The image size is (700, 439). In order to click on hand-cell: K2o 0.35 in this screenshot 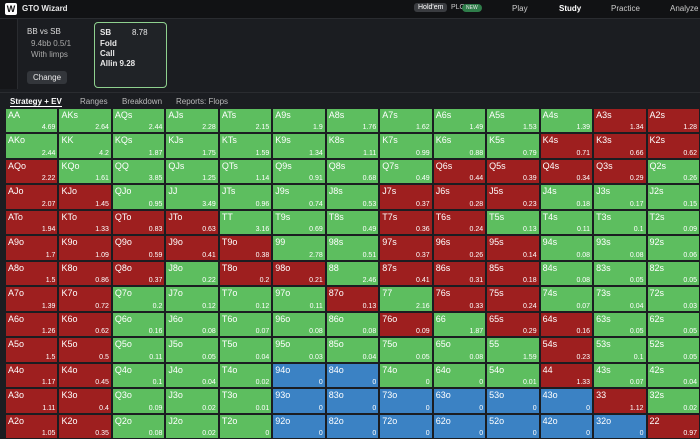, I will do `click(85, 426)`.